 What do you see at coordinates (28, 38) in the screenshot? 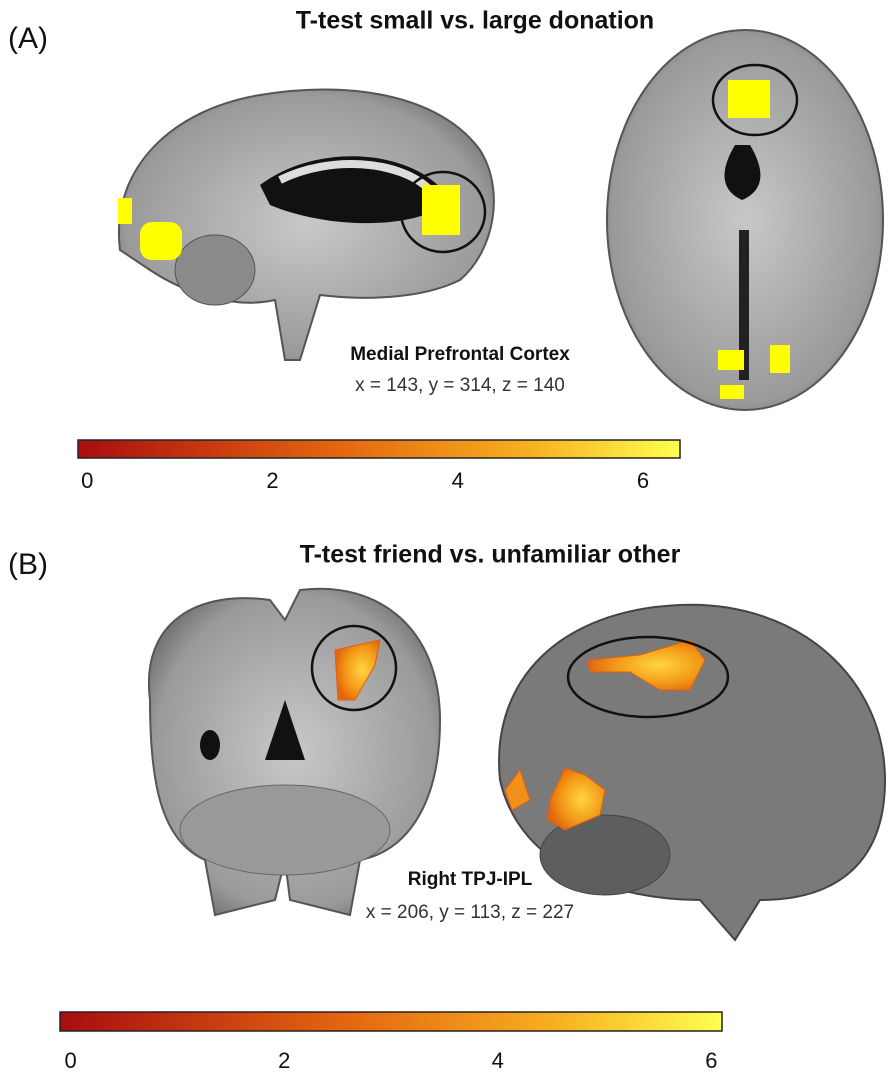
I see `panel-label: (A)` at bounding box center [28, 38].